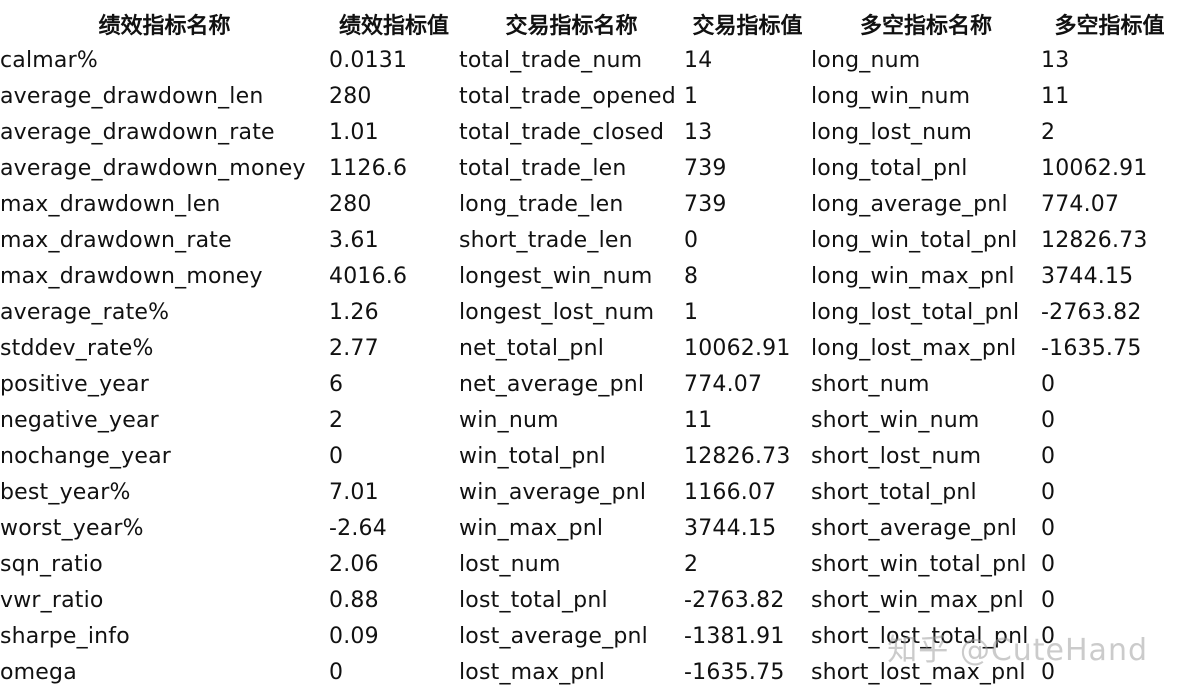 The width and height of the screenshot is (1178, 697). I want to click on cell-performance-name: negative_year, so click(79, 420).